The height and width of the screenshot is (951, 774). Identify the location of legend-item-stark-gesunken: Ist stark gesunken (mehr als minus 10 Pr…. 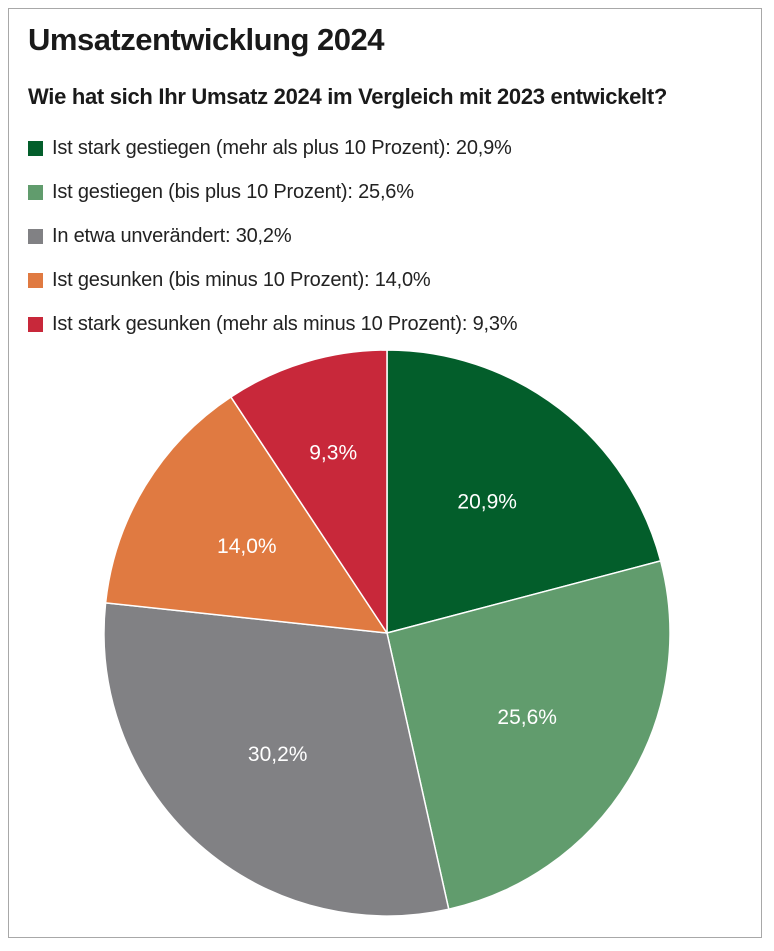
(273, 324).